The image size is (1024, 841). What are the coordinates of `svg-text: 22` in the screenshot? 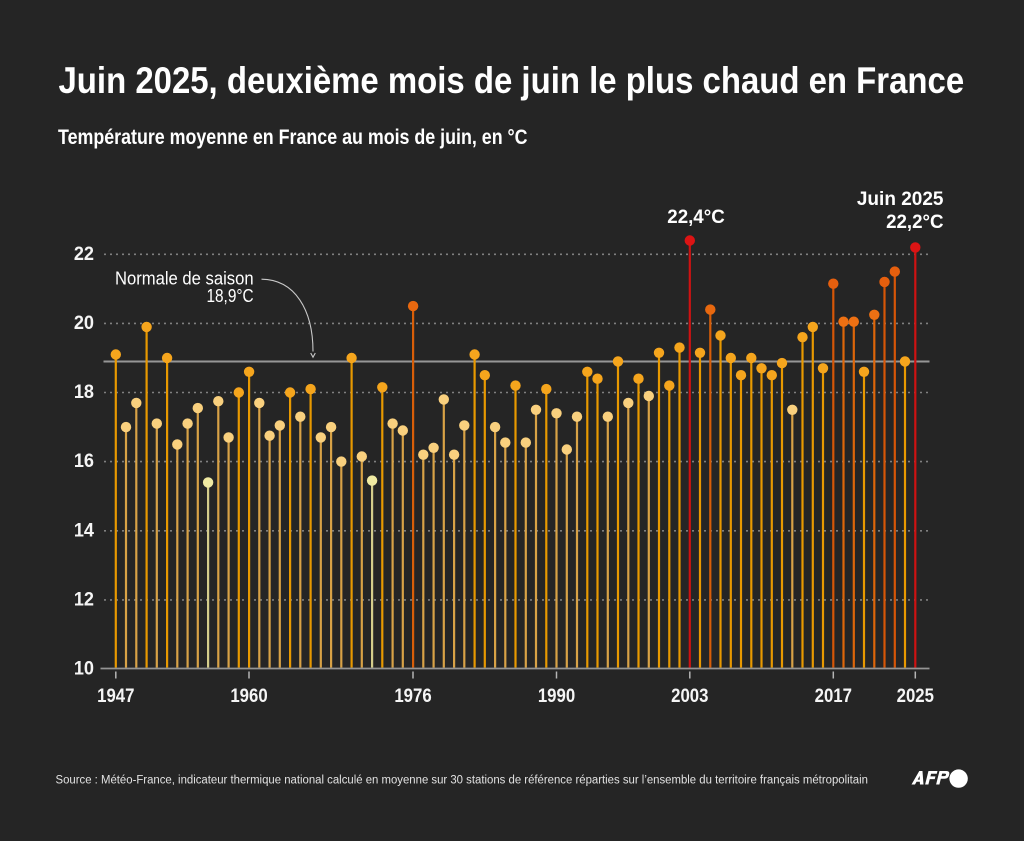 It's located at (84, 253).